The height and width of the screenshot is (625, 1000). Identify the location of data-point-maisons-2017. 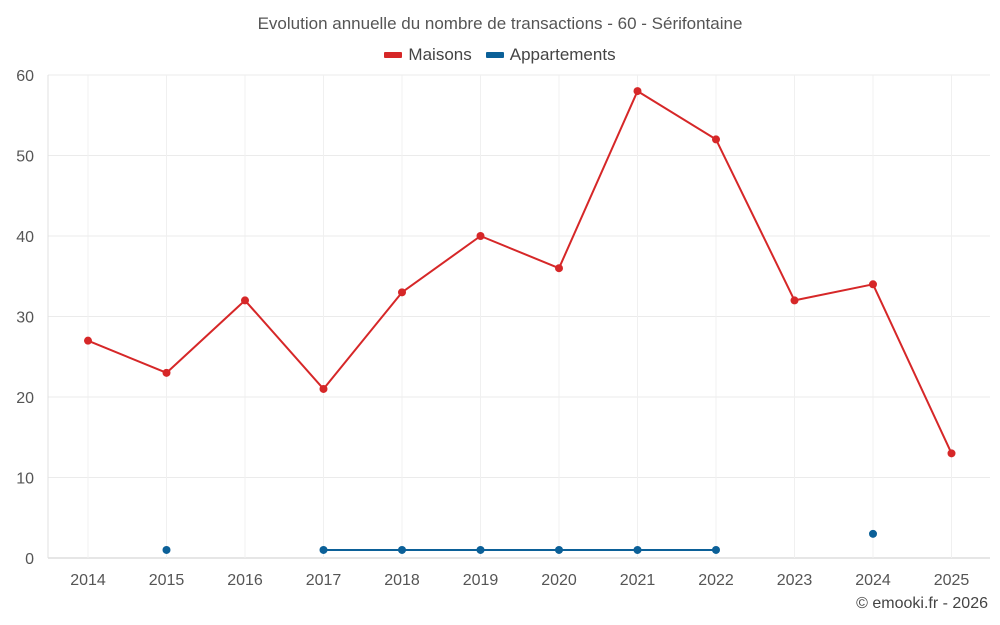
(323, 388).